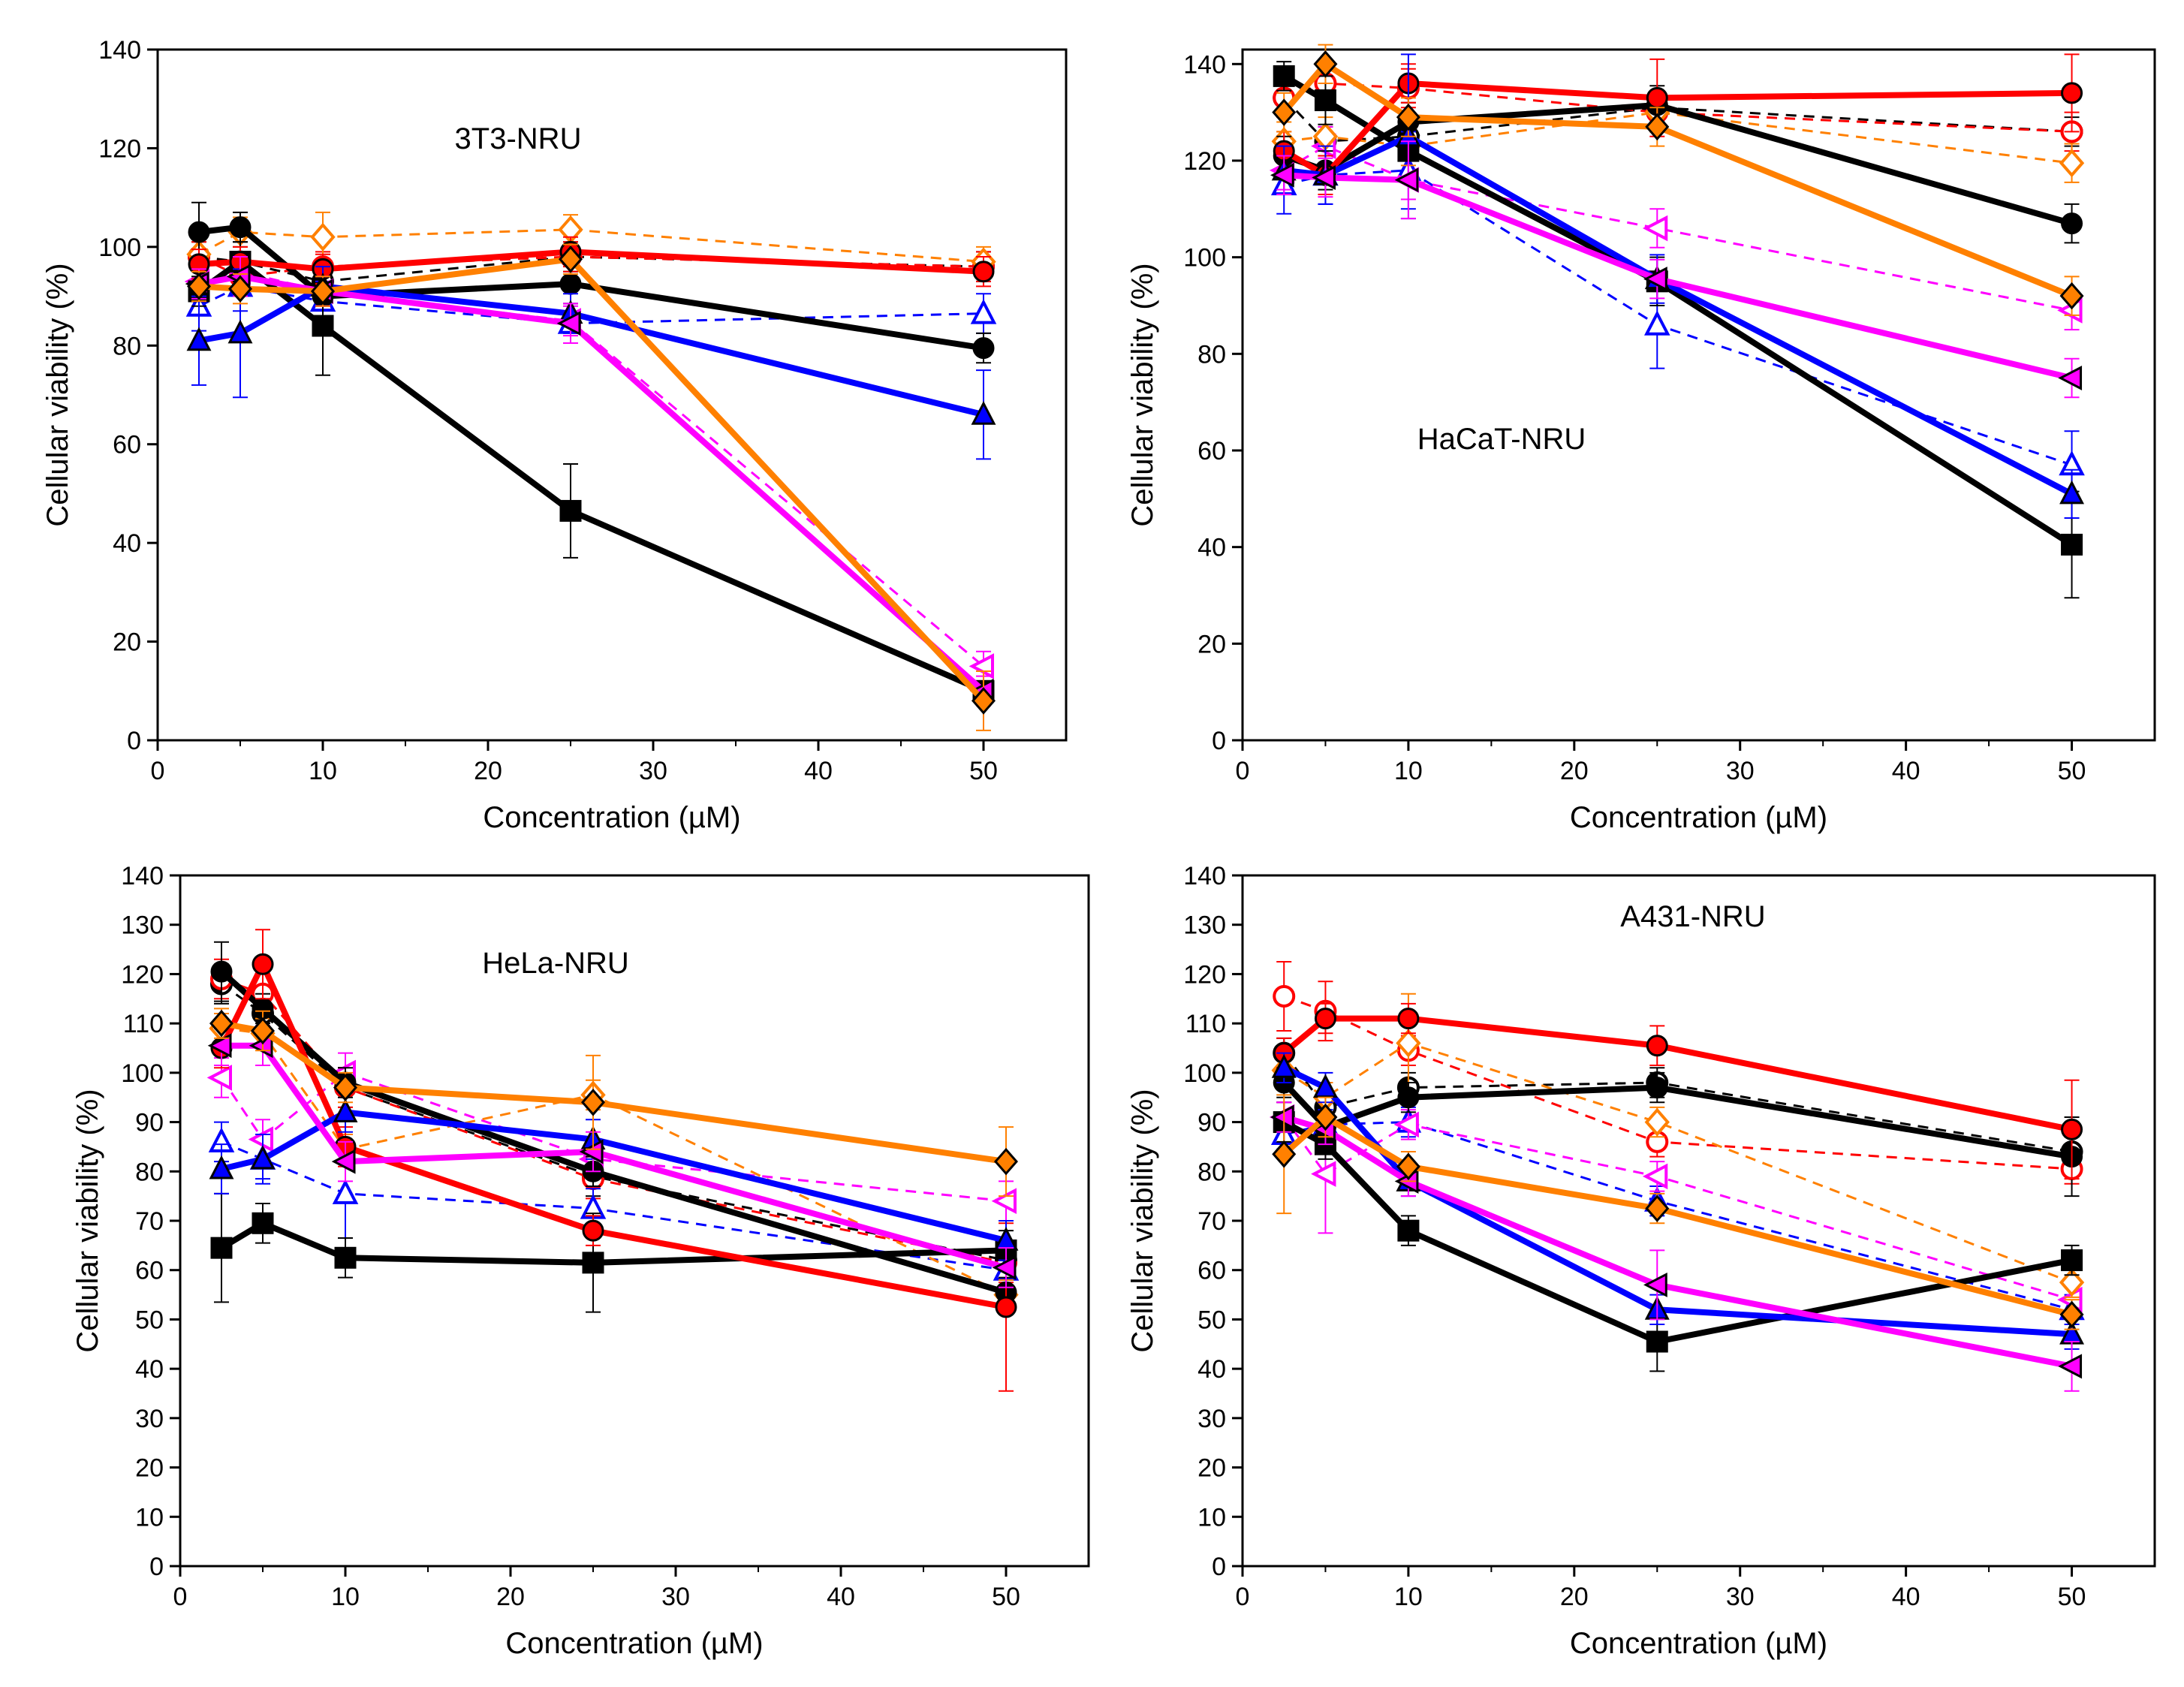 The image size is (2184, 1687). What do you see at coordinates (1211, 1221) in the screenshot?
I see `y-tick-label: 70` at bounding box center [1211, 1221].